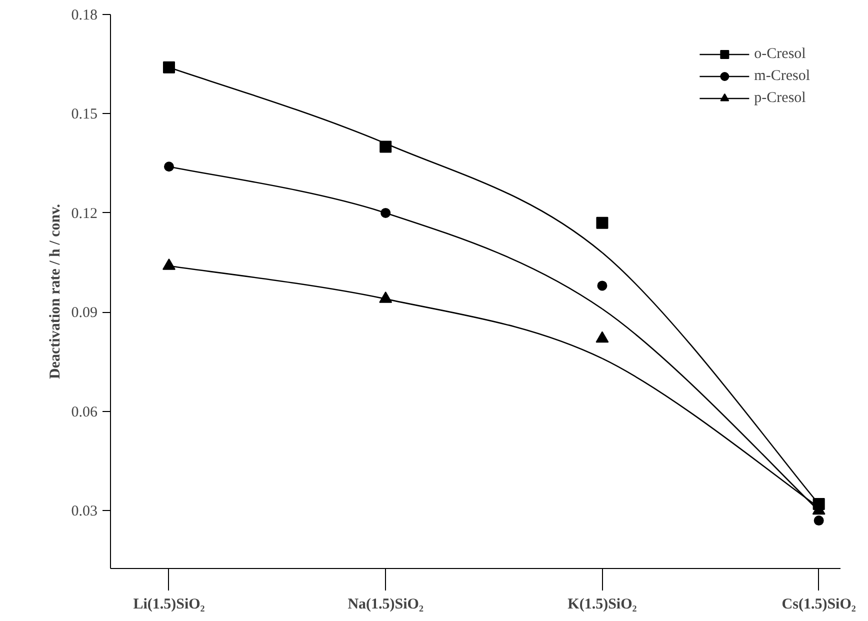 This screenshot has width=868, height=621. Describe the element at coordinates (169, 604) in the screenshot. I see `x-tick-label: Li(1.5)SiO₂` at that location.